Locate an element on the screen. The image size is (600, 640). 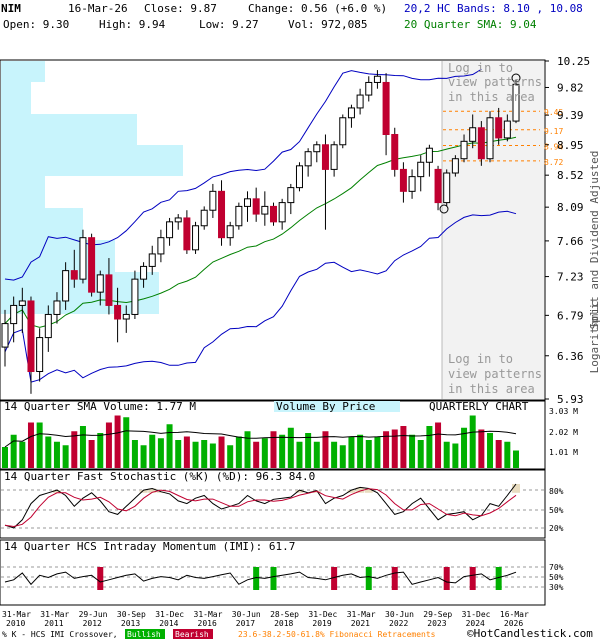
header-volume: Vol: 972,085 is located at coordinates (327, 24).